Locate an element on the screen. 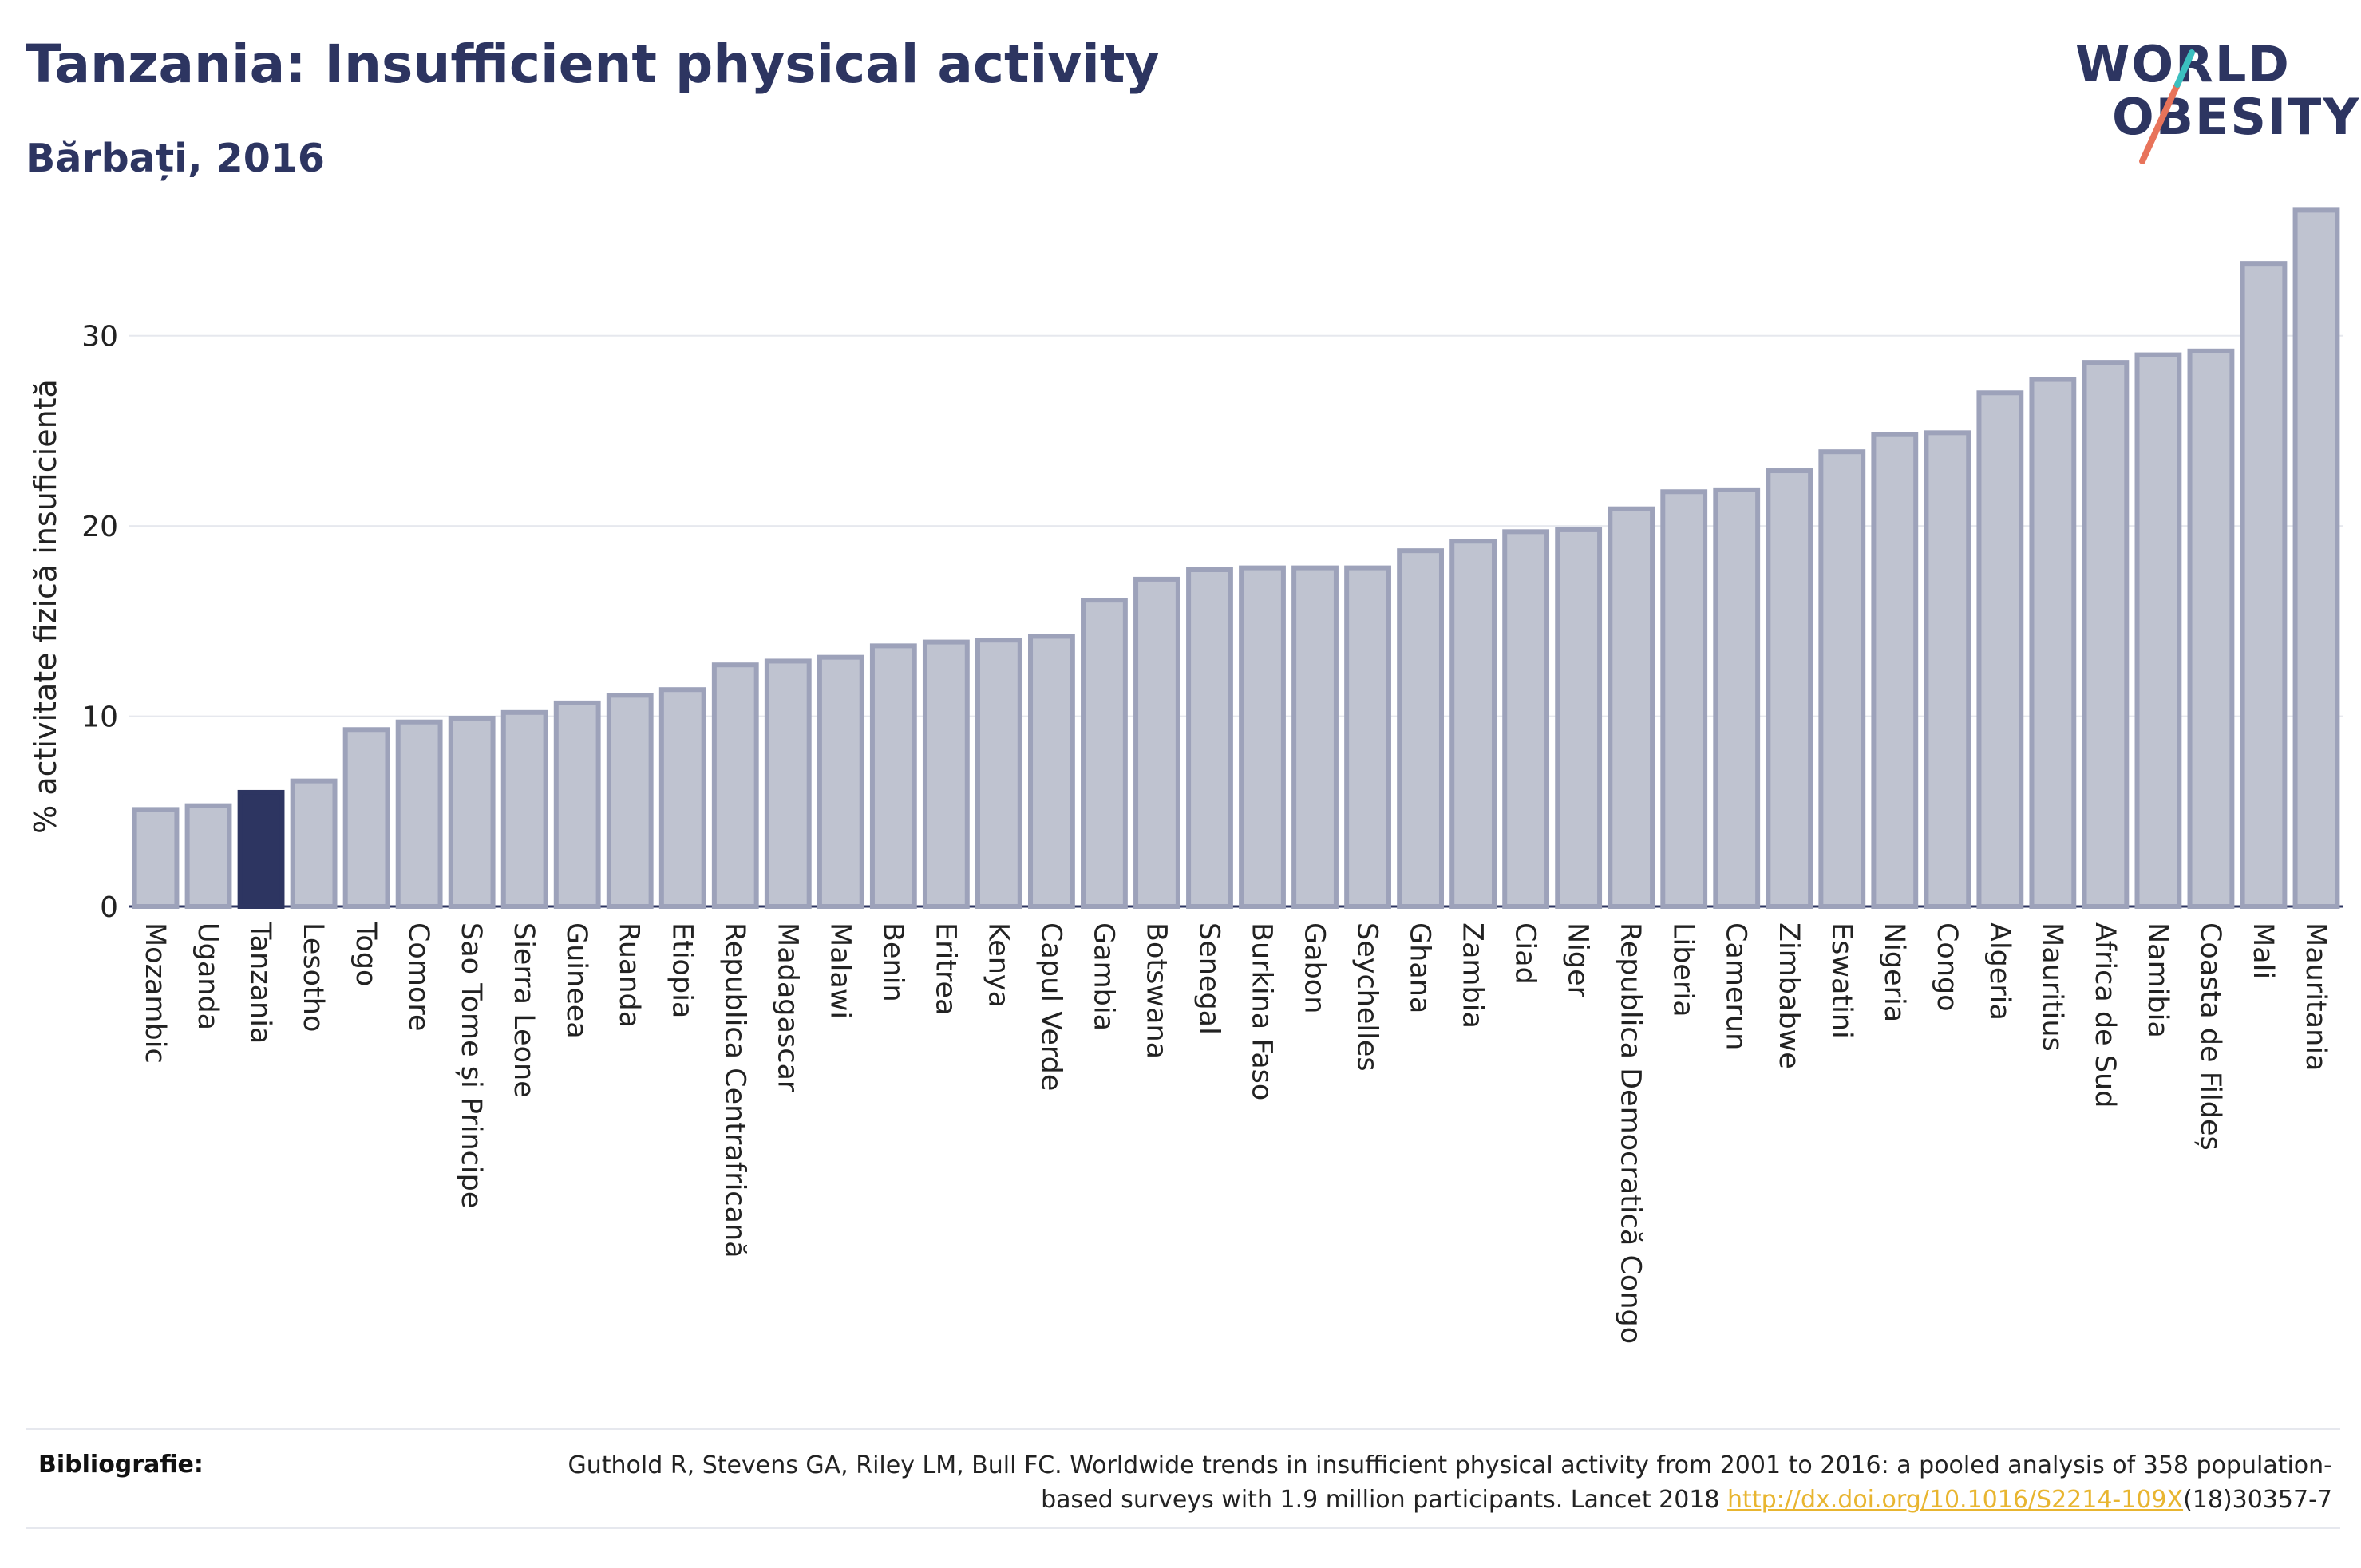 This screenshot has height=1568, width=2361. bar-republica-centrafricană is located at coordinates (735, 785).